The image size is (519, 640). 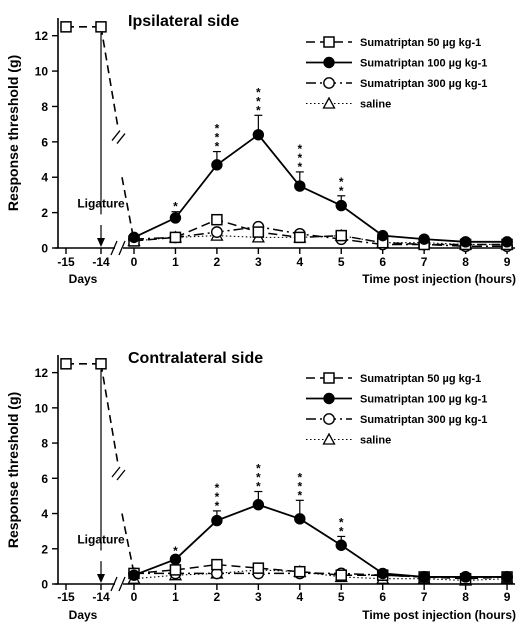 What do you see at coordinates (341, 262) in the screenshot?
I see `x-tick-label: 5` at bounding box center [341, 262].